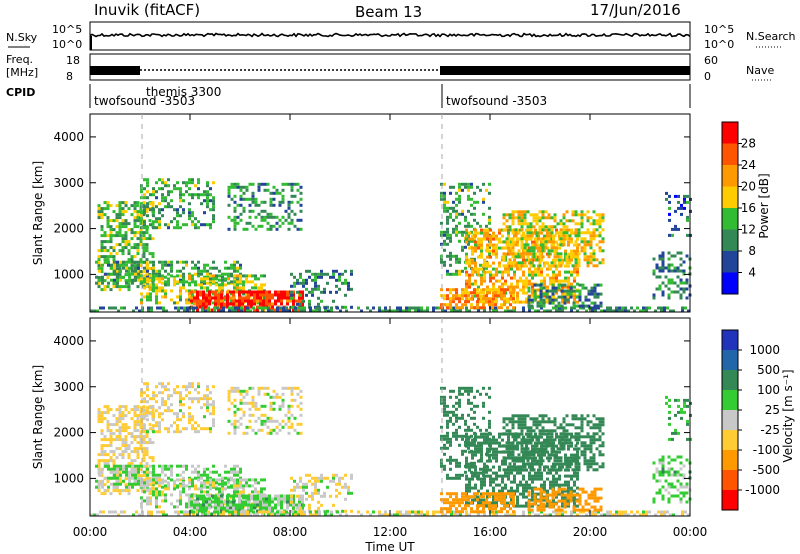  I want to click on date-title: 17/Jun/2016, so click(635, 10).